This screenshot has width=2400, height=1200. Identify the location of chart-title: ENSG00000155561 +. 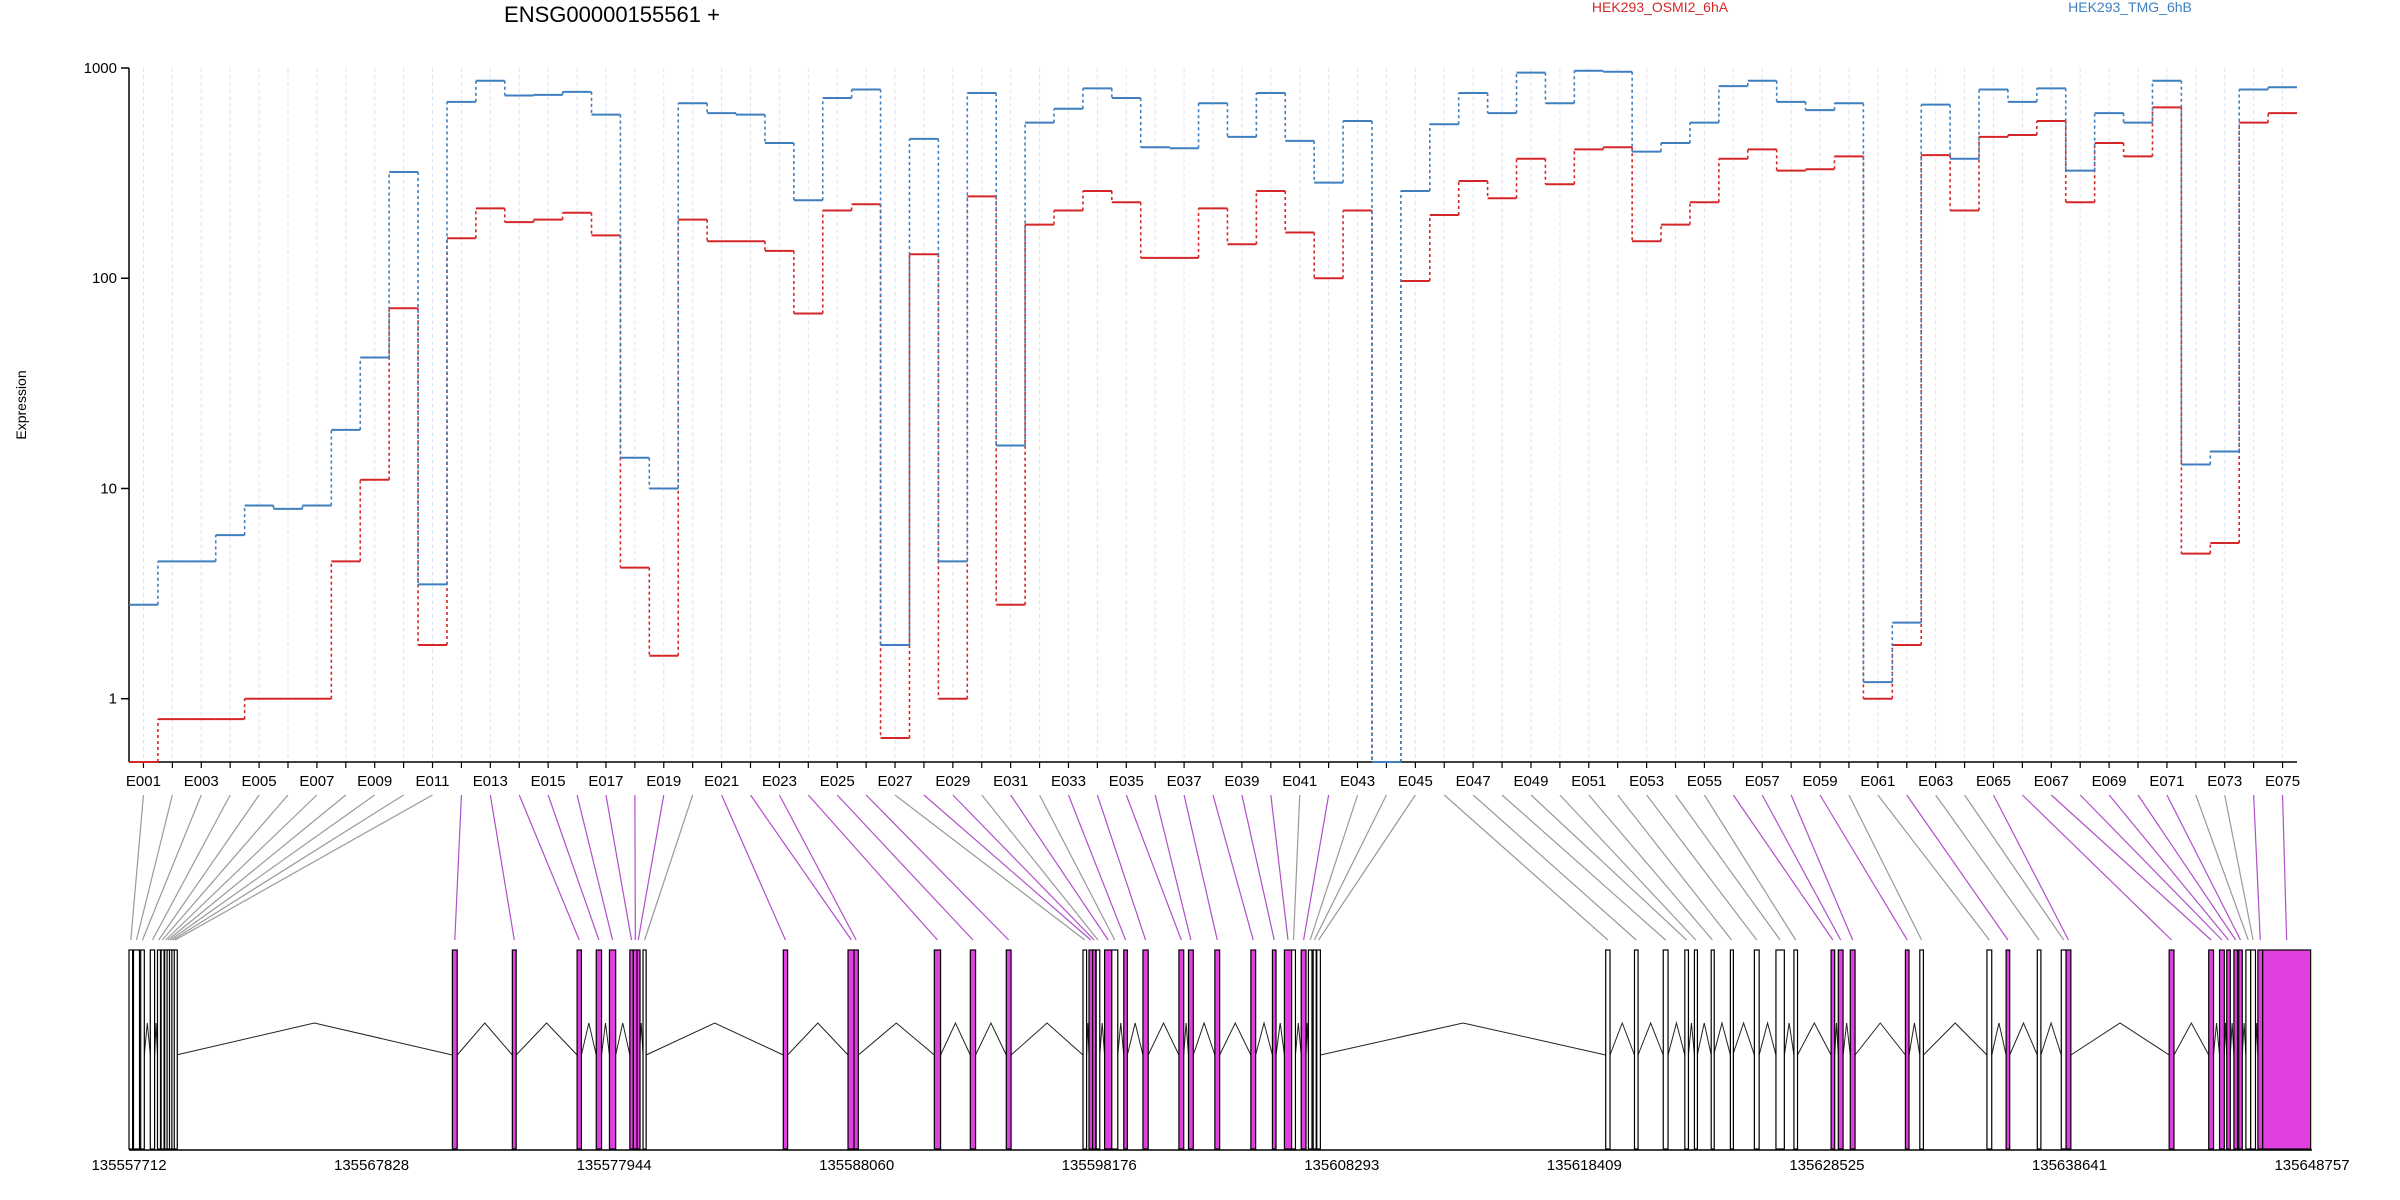
(612, 14).